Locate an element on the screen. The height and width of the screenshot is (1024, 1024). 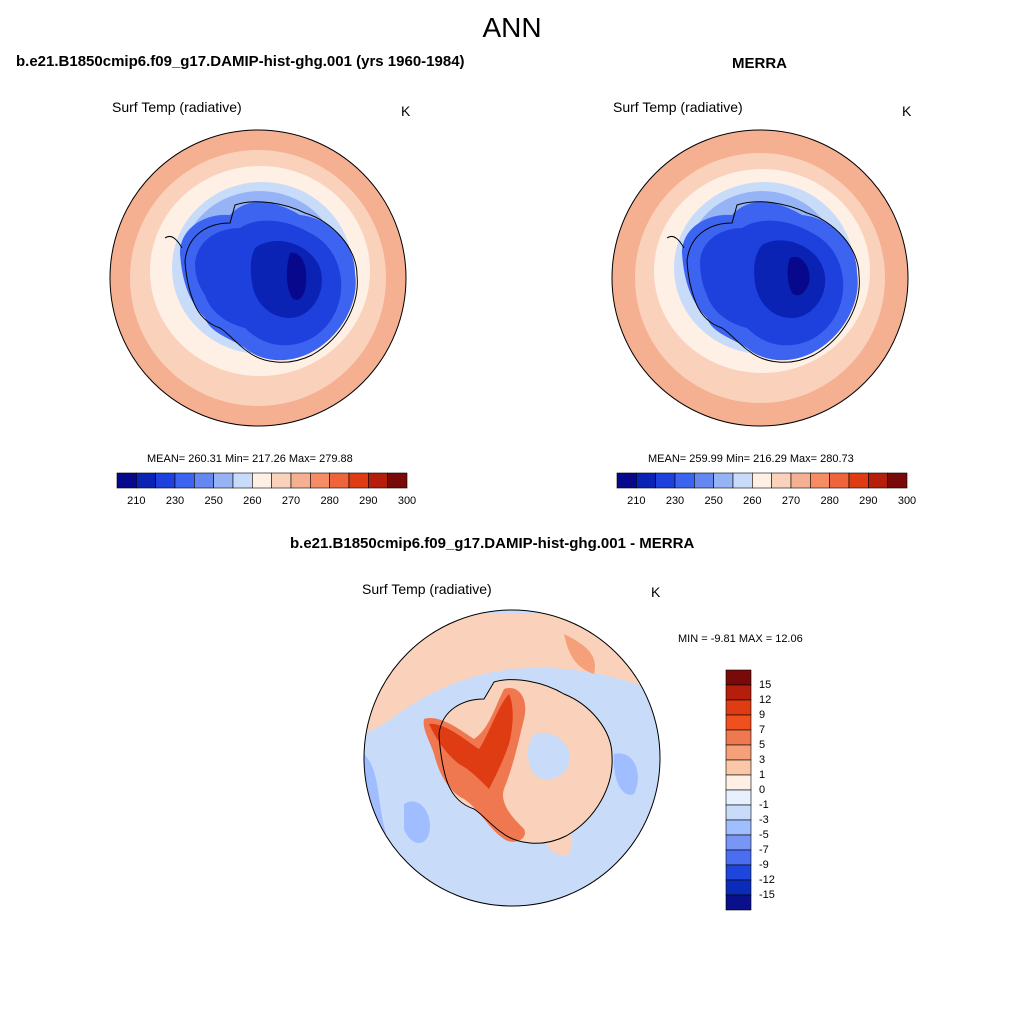
panel-3-colorbar is located at coordinates (738, 790).